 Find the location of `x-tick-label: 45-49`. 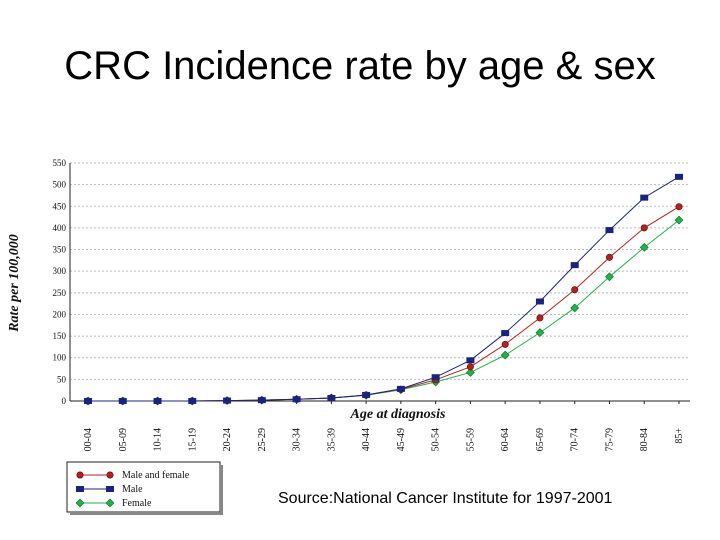

x-tick-label: 45-49 is located at coordinates (401, 439).